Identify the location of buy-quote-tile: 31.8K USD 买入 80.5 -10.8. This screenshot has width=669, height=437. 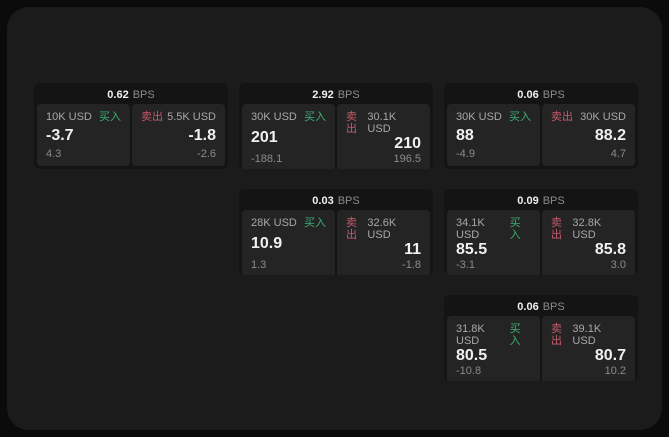
(493, 348).